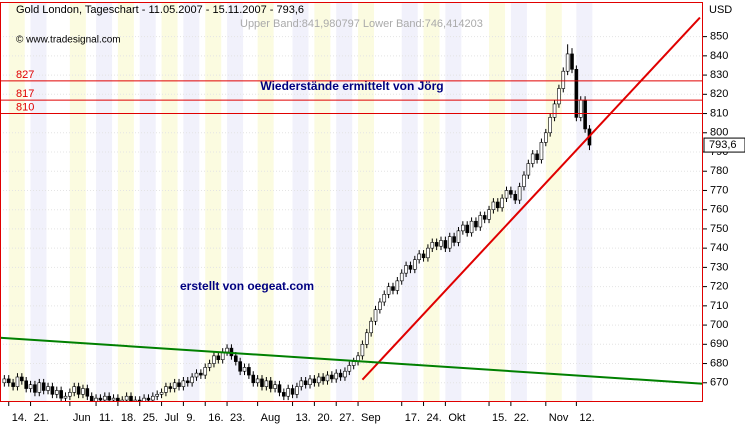 This screenshot has width=745, height=429. Describe the element at coordinates (351, 86) in the screenshot. I see `annotation: Wiederstände ermittelt von Jörg` at that location.